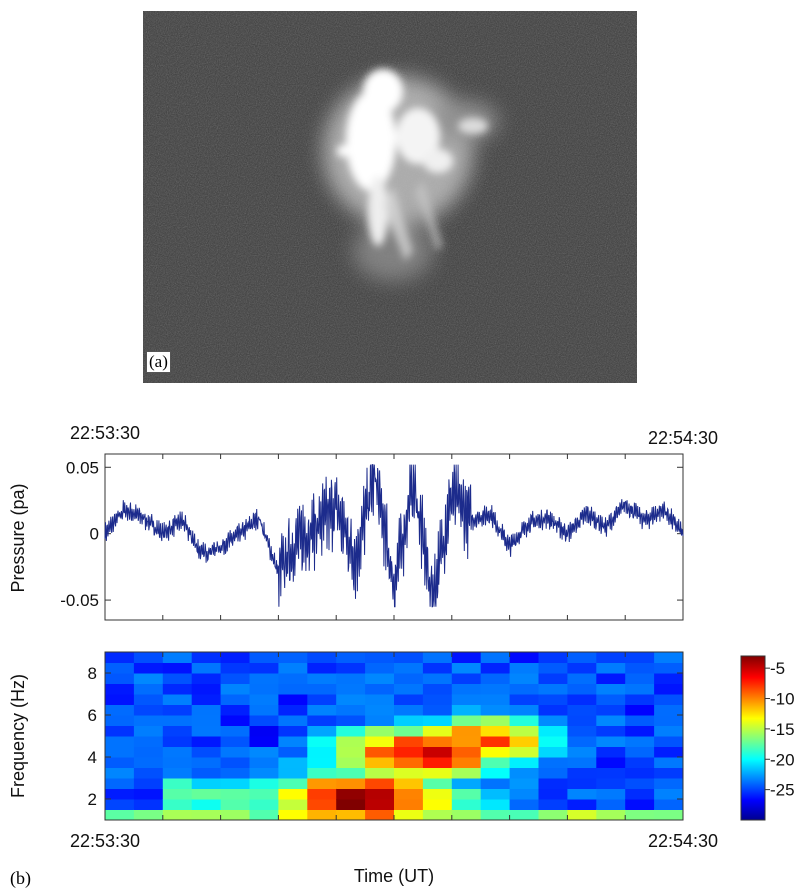  What do you see at coordinates (683, 438) in the screenshot?
I see `top-time-end: 22:54:30` at bounding box center [683, 438].